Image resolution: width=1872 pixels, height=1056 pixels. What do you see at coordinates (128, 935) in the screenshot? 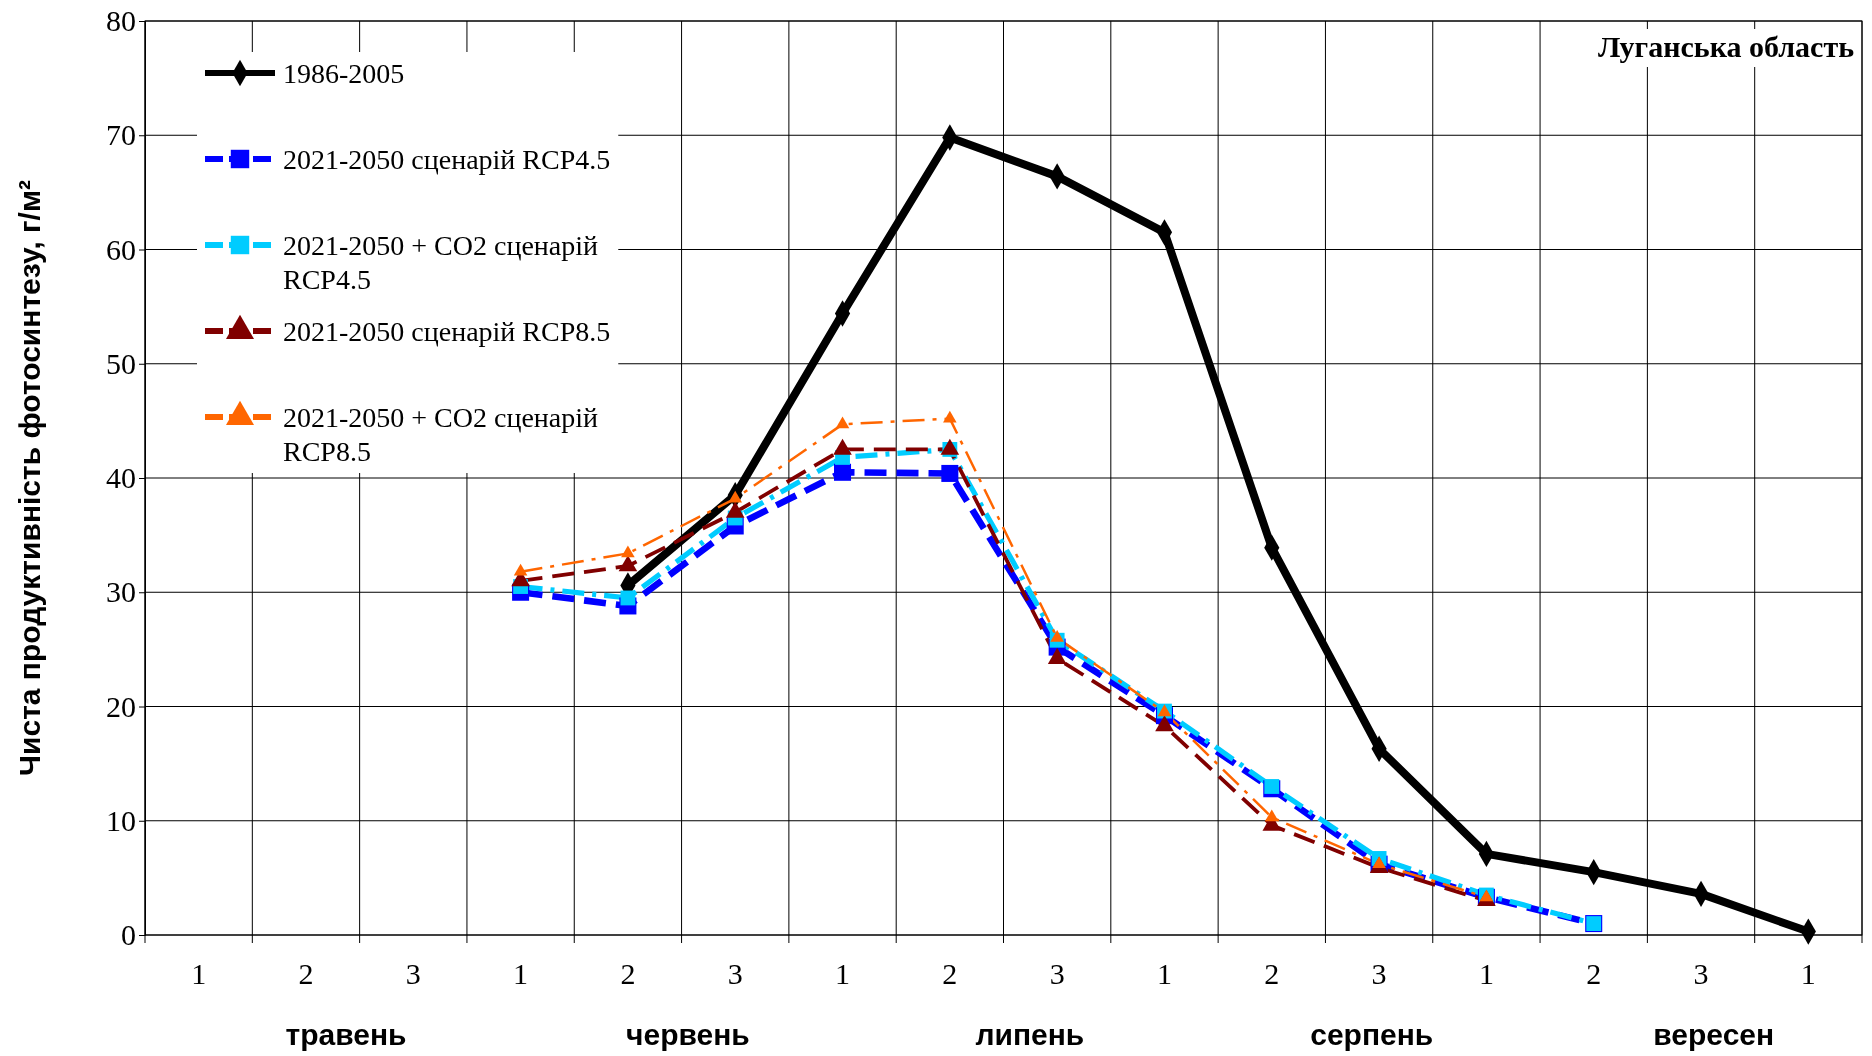
I see `y-tick-label: 0` at bounding box center [128, 935].